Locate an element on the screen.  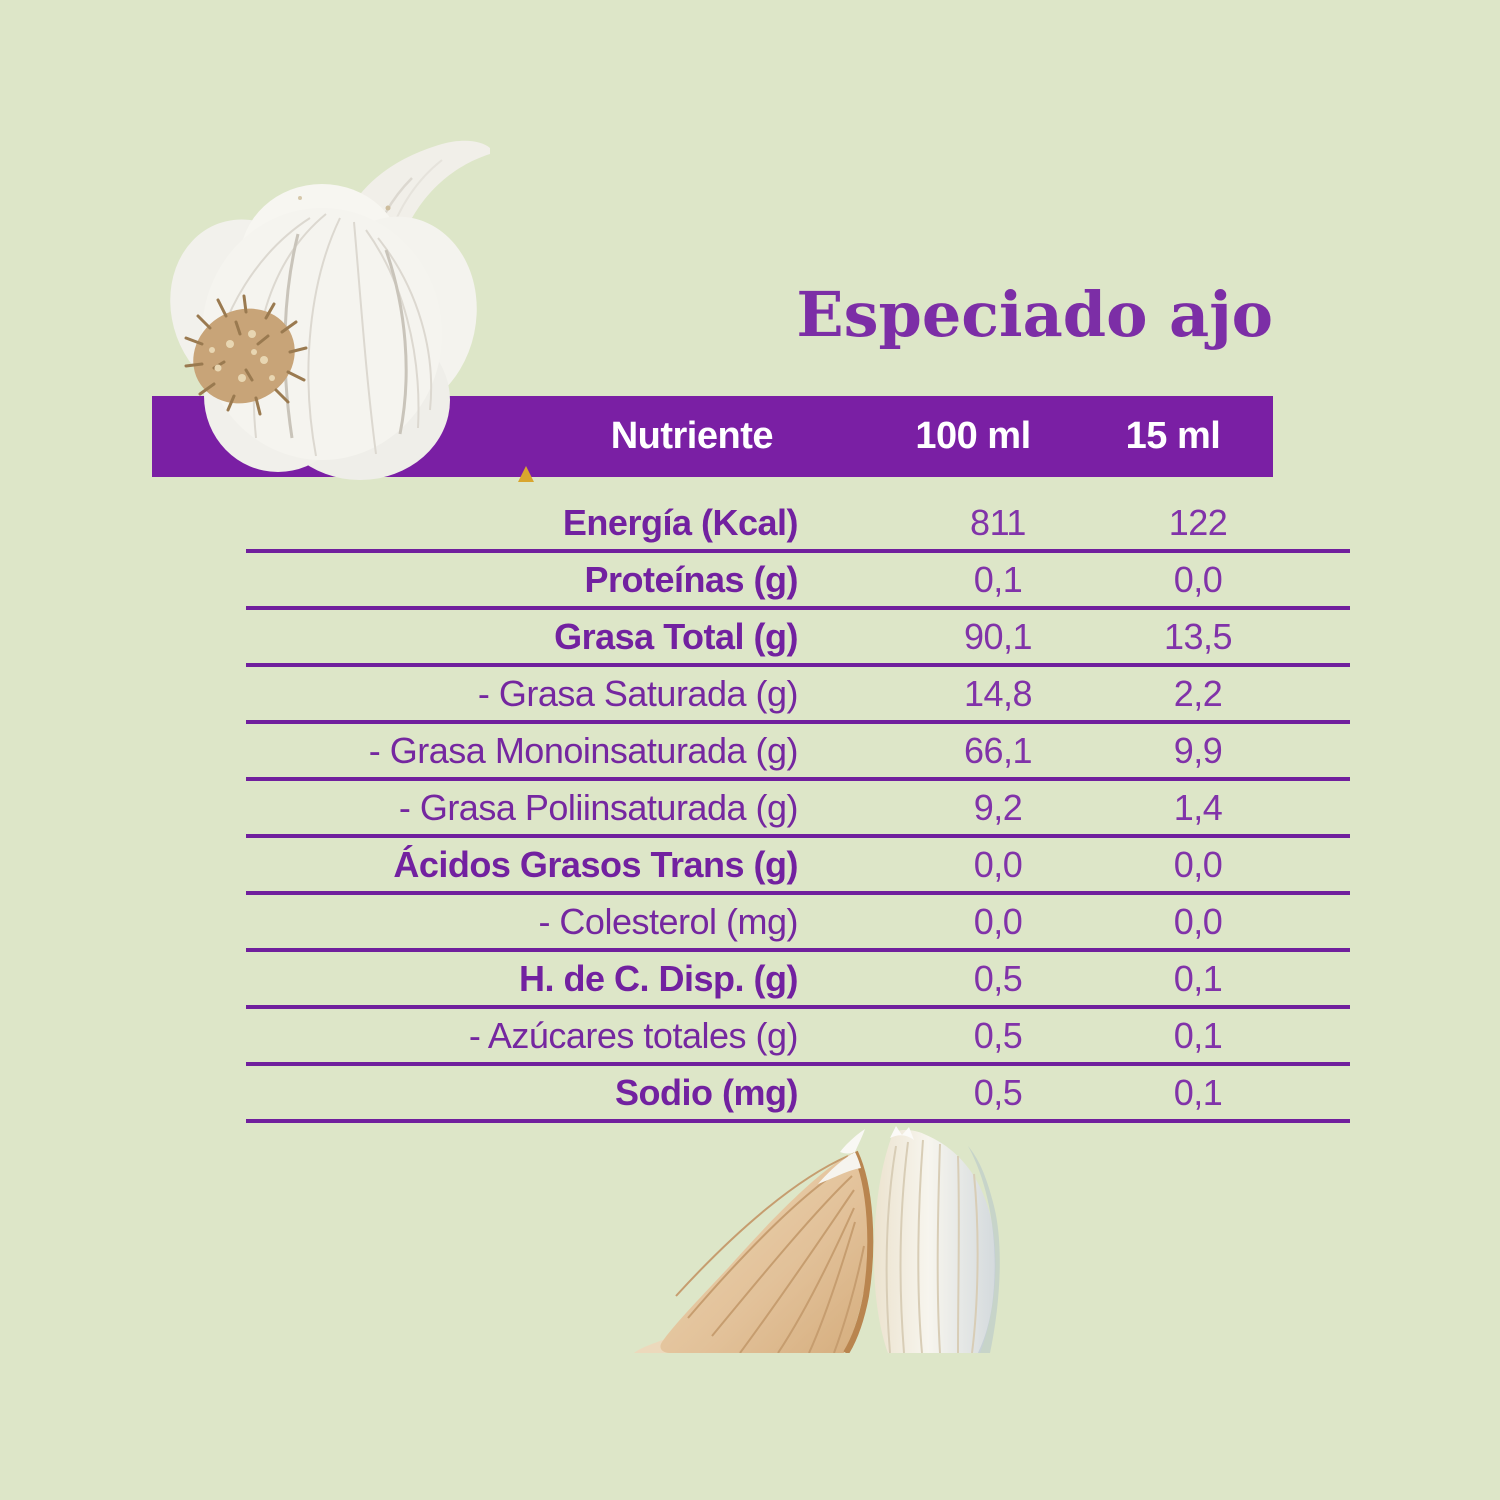
header-100ml-label: 100 ml is located at coordinates (973, 436).